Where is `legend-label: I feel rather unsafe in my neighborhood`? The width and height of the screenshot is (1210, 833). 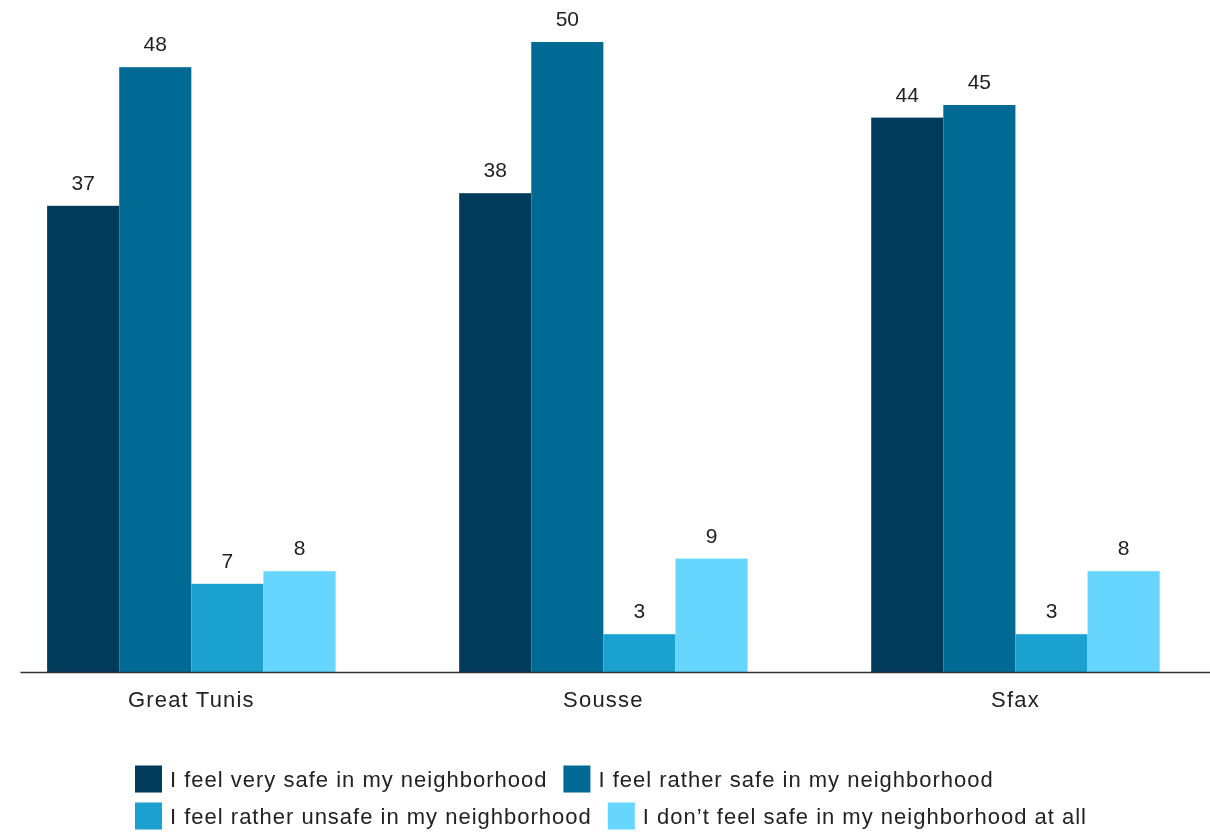 legend-label: I feel rather unsafe in my neighborhood is located at coordinates (381, 816).